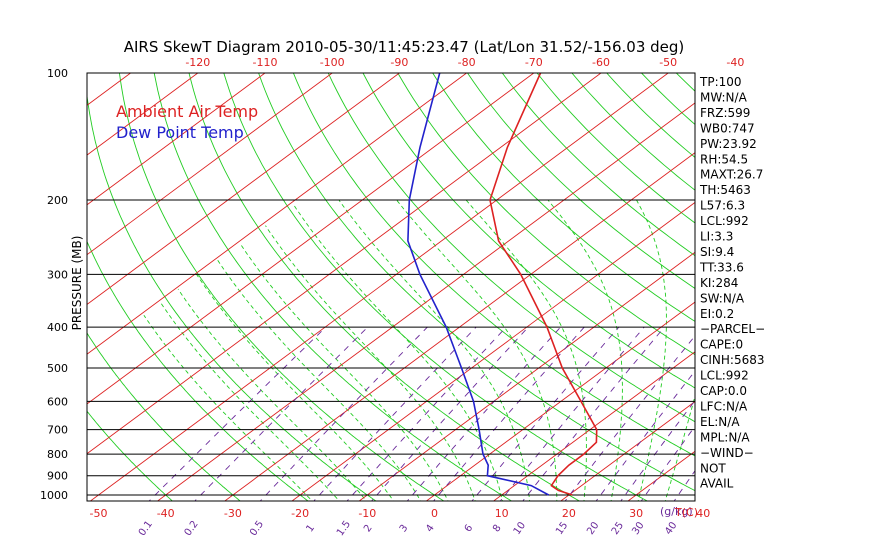 The height and width of the screenshot is (560, 870). What do you see at coordinates (408, 528) in the screenshot?
I see `mixing-ratio-labels: 0.1 0.2 0.5 1 1.5 2 3 4 6 8 10 15 20 25 30 40` at bounding box center [408, 528].